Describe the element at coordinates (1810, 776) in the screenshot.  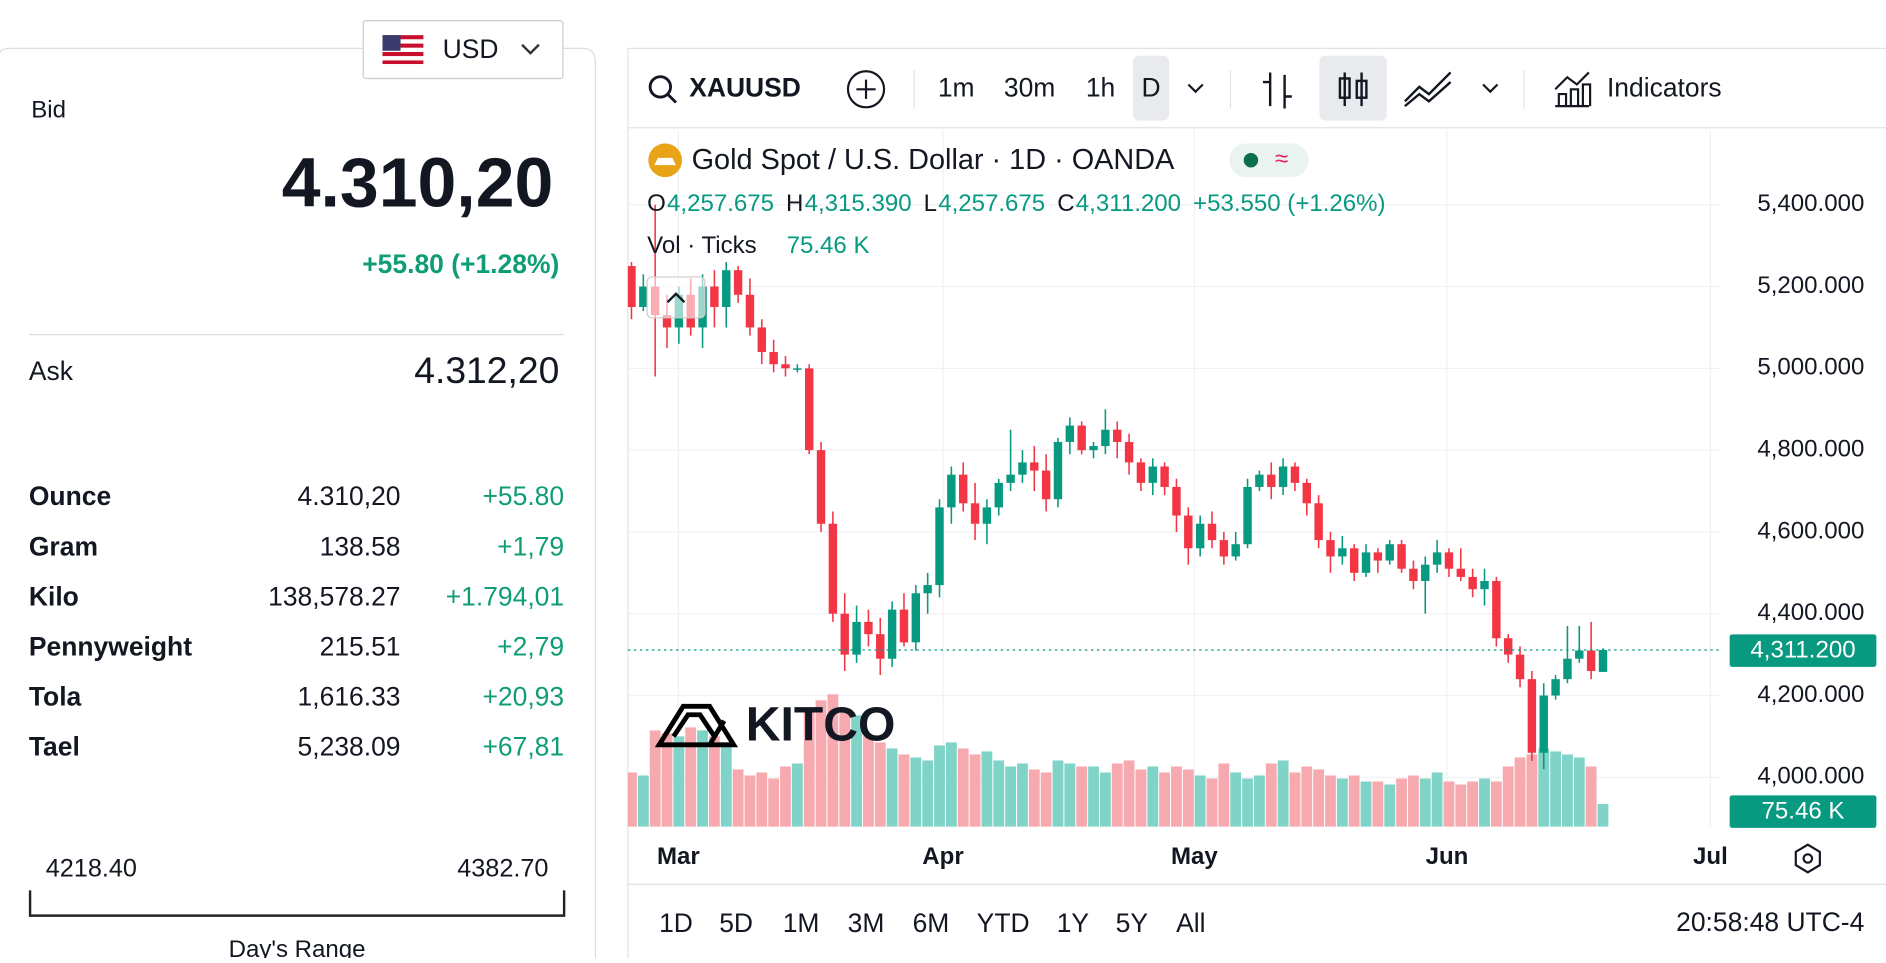
I see `y-tick-label: 4,000.000` at that location.